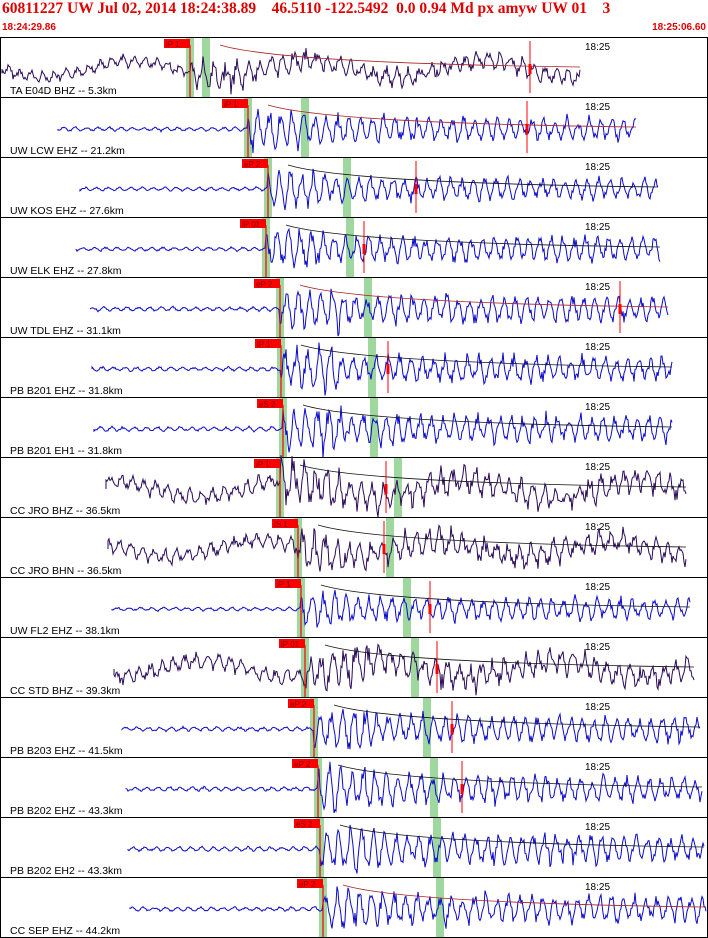 The height and width of the screenshot is (938, 708). I want to click on trace-row: iP 1 18:25 UW FL2 EHZ -- 38.1km, so click(354, 607).